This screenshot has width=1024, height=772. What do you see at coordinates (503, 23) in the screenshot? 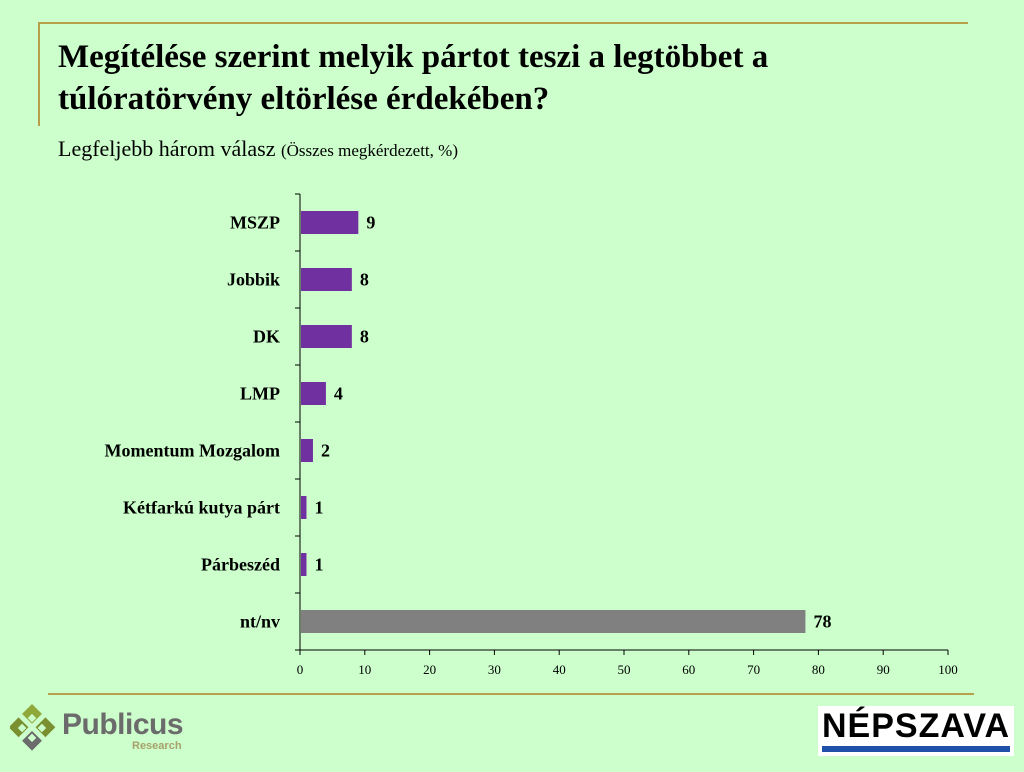
I see `top-rule` at bounding box center [503, 23].